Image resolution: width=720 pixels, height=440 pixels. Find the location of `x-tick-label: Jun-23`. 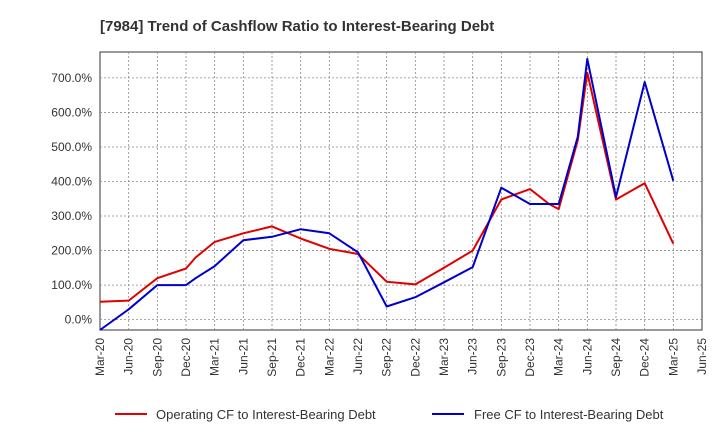

x-tick-label: Jun-23 is located at coordinates (473, 356).